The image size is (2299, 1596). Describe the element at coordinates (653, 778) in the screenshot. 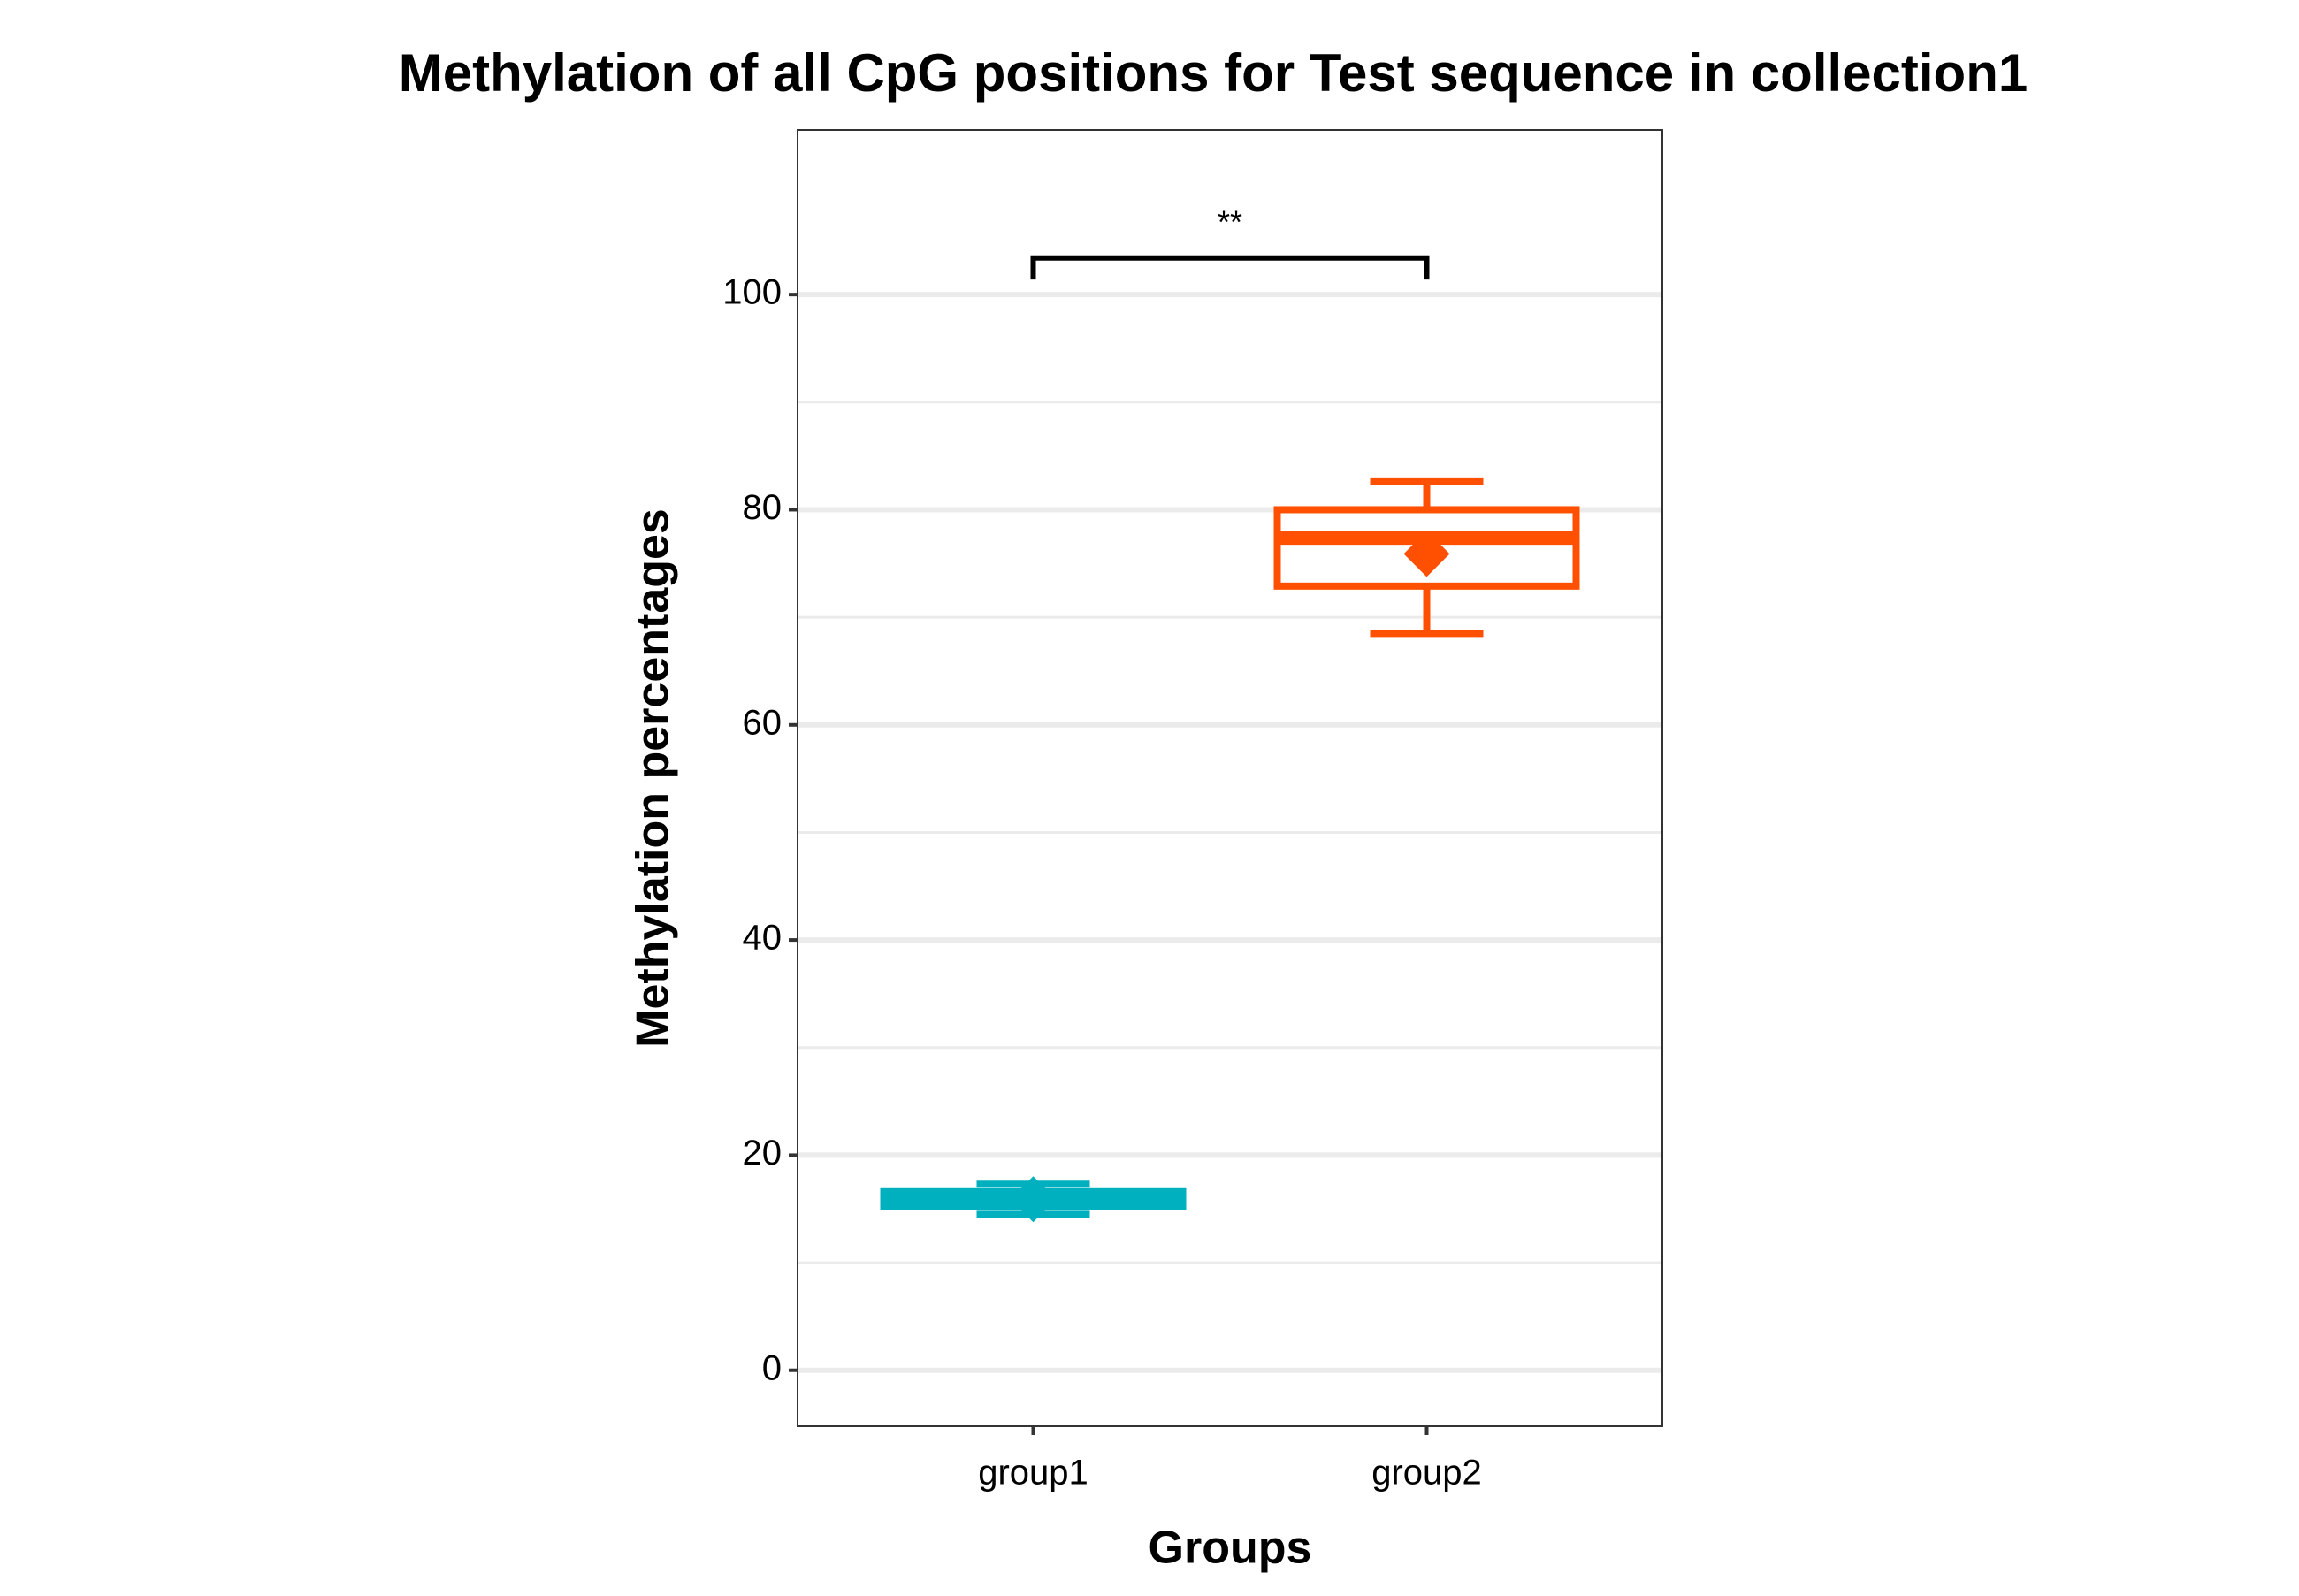

I see `y-axis-label: Methylation percentages` at that location.